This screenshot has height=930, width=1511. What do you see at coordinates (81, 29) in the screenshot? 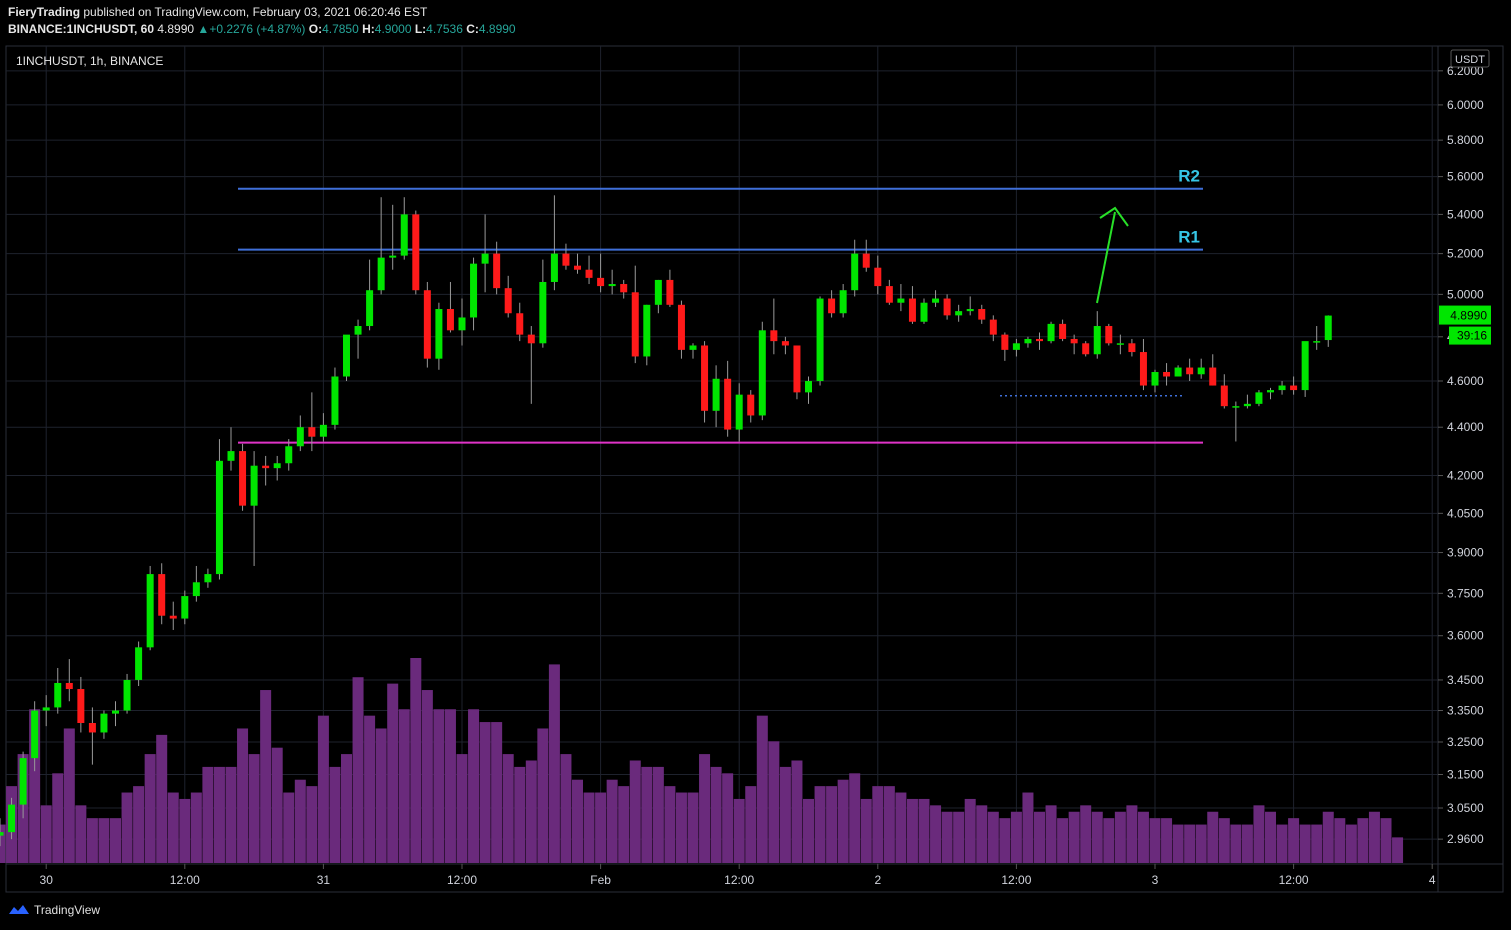
I see `symbol-label: BINANCE:1INCHUSDT, 60` at bounding box center [81, 29].